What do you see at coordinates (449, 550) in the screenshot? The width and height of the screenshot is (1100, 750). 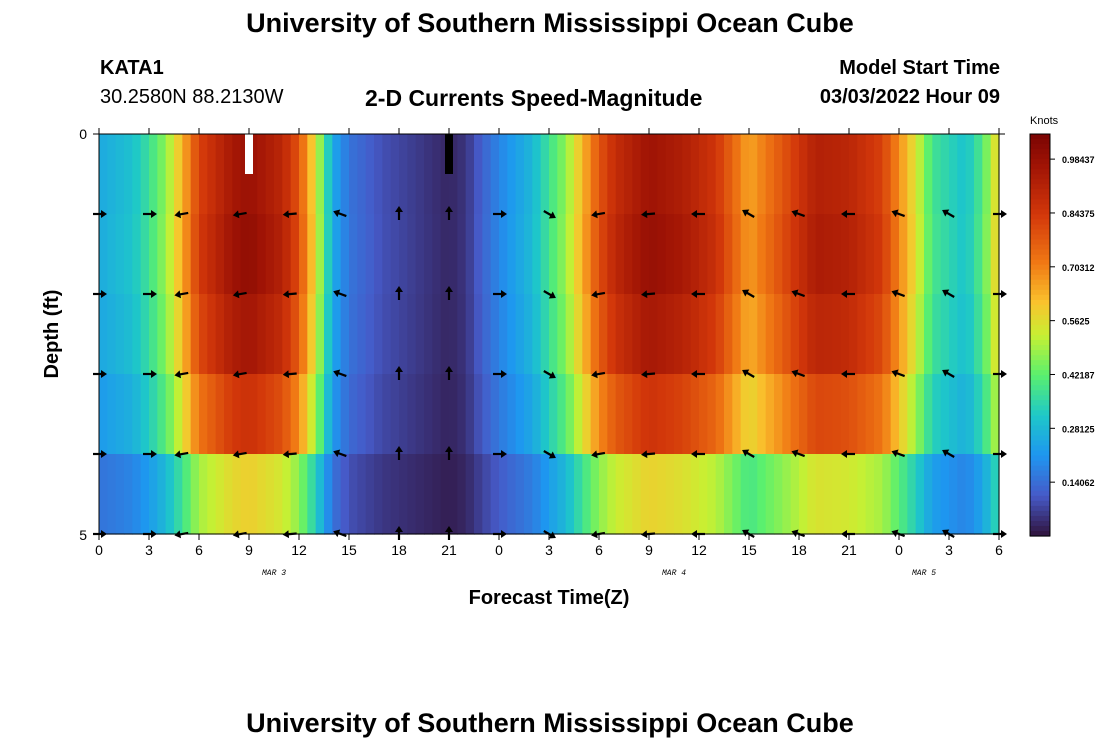 I see `x-tick-label: 21` at bounding box center [449, 550].